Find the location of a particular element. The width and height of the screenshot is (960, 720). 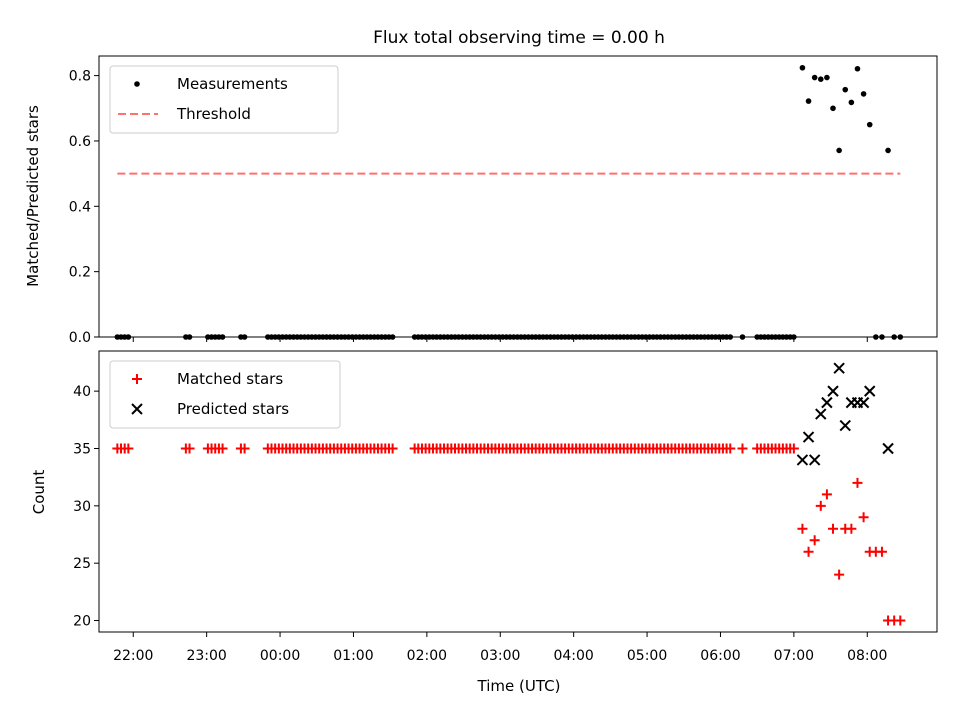

x-tick-label: 04:00 is located at coordinates (573, 656).